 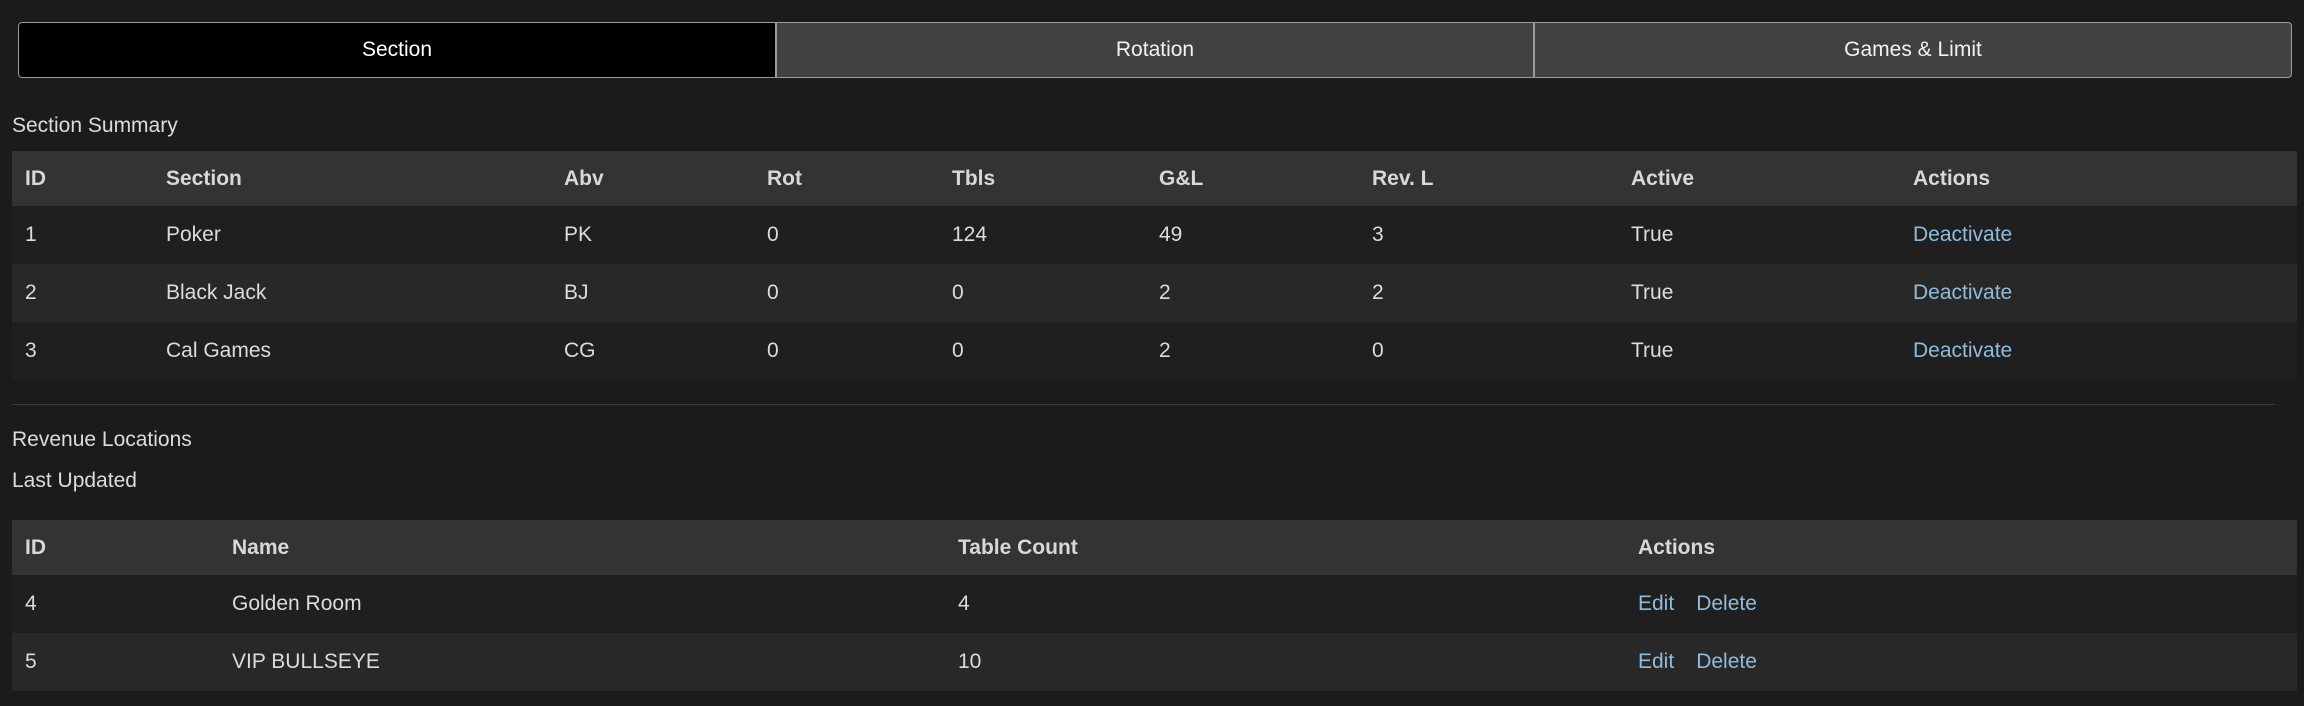 I want to click on cell-name: Golden Room, so click(x=595, y=604).